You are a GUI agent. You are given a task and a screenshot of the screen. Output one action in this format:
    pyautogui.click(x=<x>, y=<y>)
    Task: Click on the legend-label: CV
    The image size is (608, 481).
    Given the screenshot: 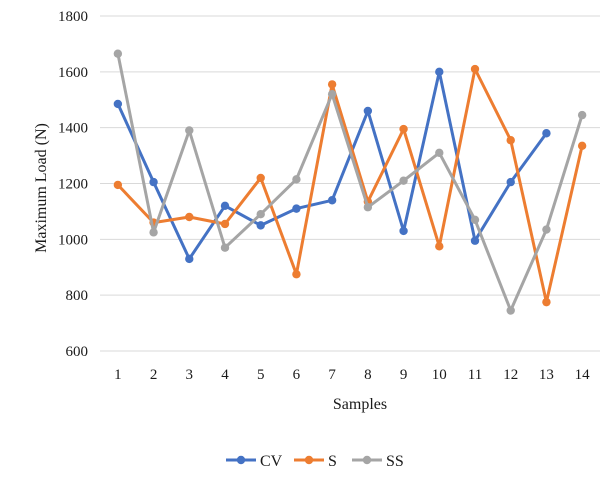 What is the action you would take?
    pyautogui.click(x=271, y=461)
    